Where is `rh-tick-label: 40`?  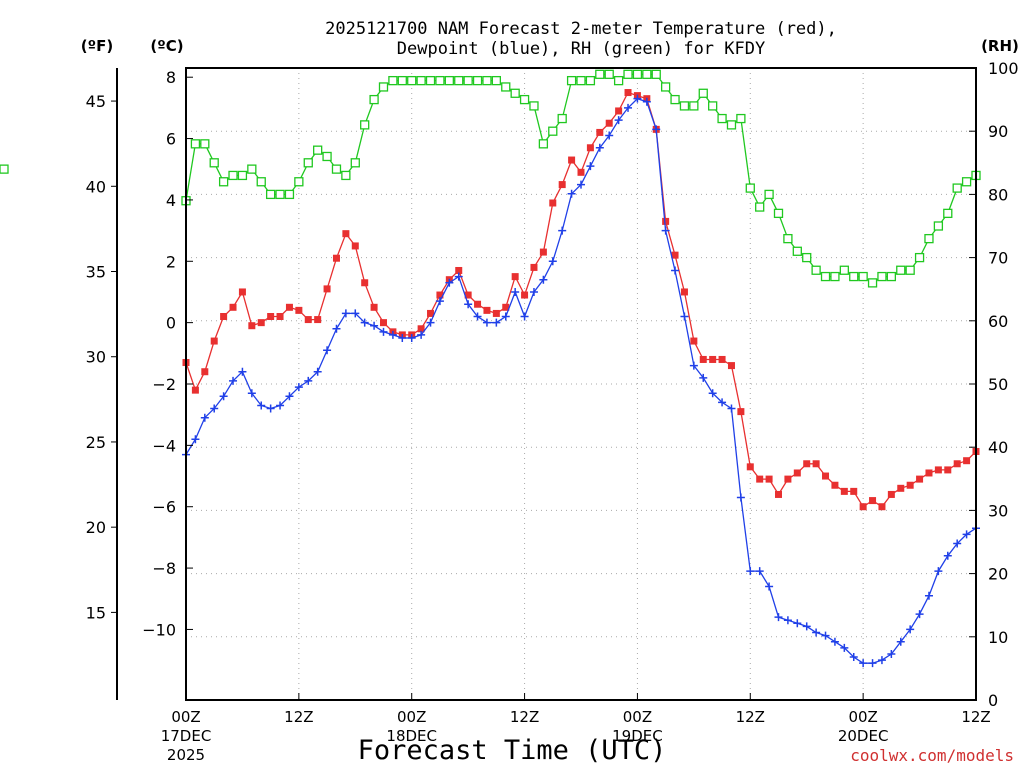
rh-tick-label: 40 is located at coordinates (998, 447).